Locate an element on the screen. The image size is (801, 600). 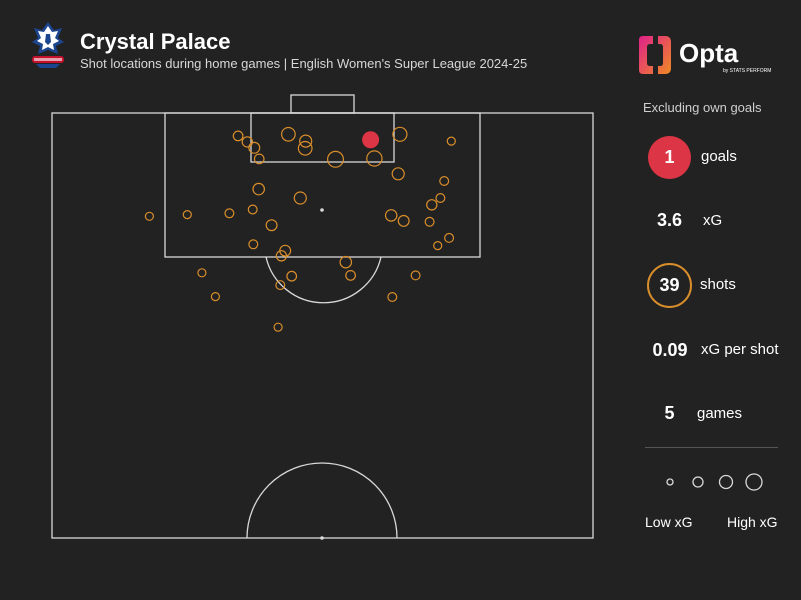
xg-size-legend is located at coordinates (714, 482).